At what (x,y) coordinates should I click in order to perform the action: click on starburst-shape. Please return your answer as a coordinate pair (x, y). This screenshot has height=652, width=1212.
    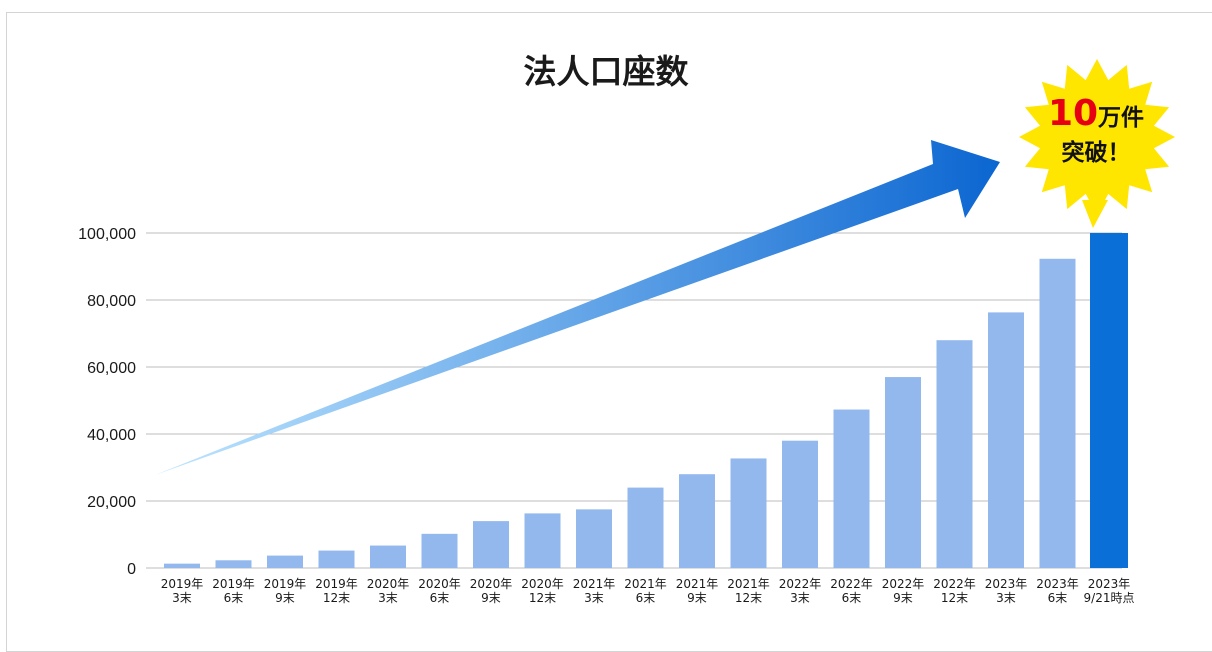
    Looking at the image, I should click on (1097, 137).